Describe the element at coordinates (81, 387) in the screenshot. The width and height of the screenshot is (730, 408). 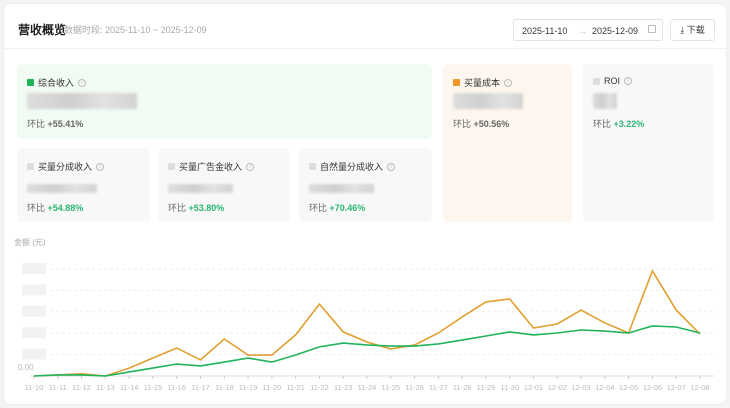
I see `x-tick-label: 11-12` at that location.